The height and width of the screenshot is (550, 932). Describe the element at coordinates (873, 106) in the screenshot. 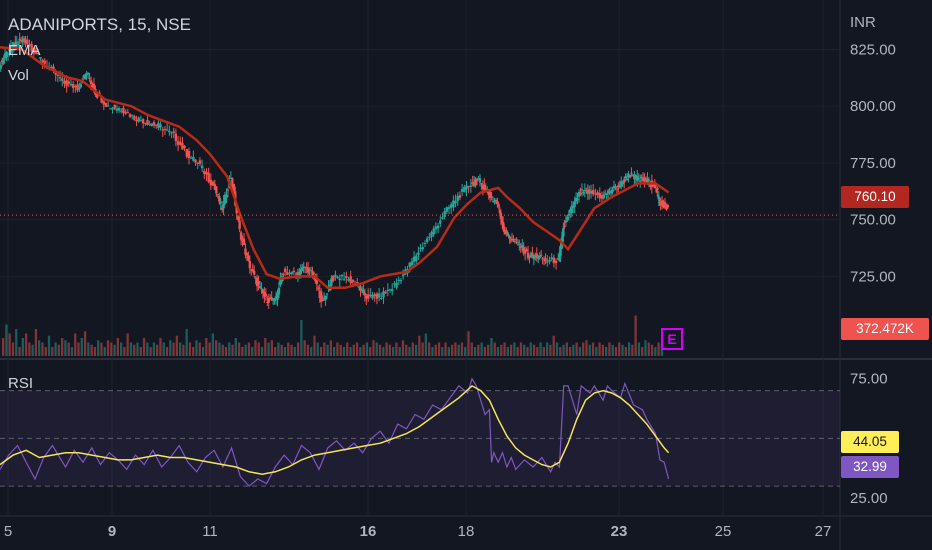

I see `price-tick-label: 800.00` at that location.